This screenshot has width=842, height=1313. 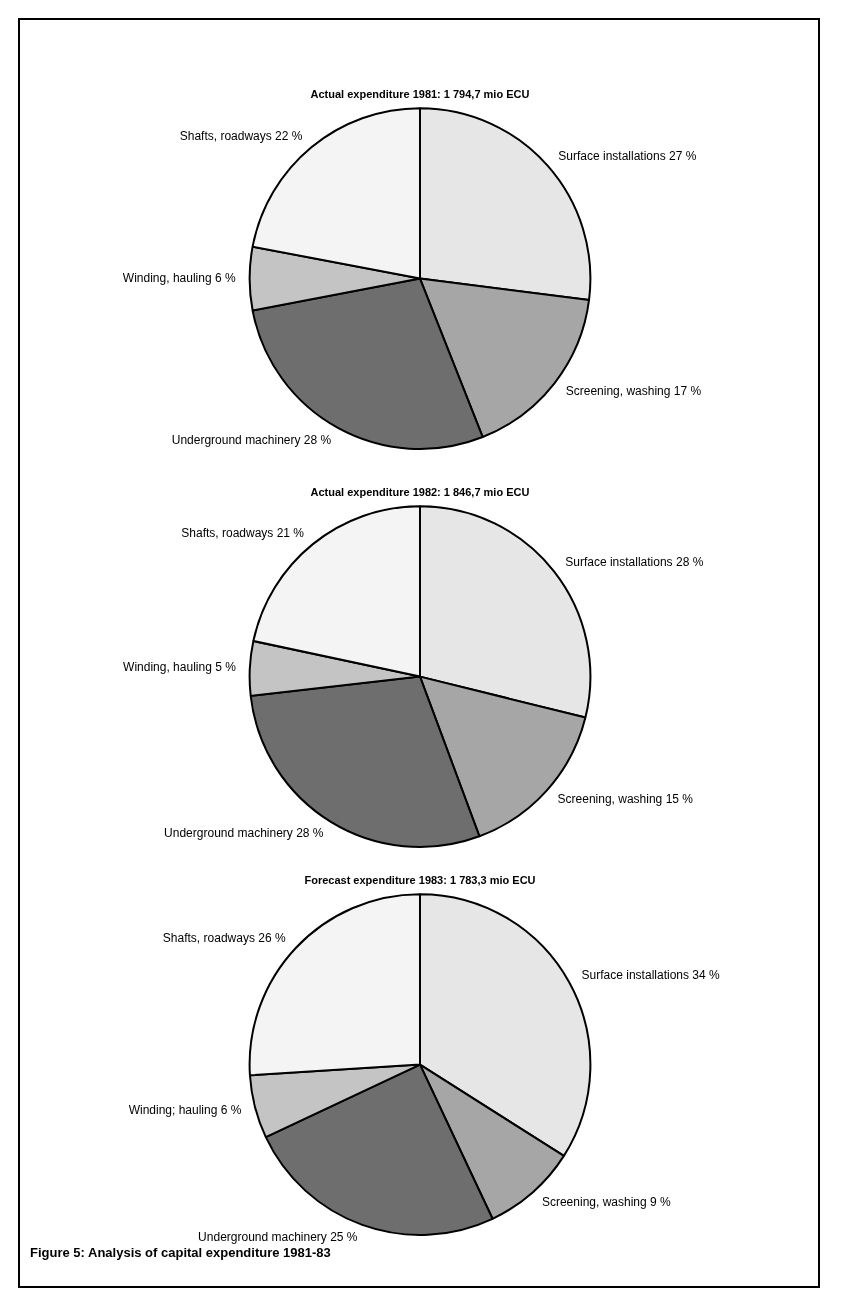 I want to click on chart-title: Actual expenditure 1982: 1 846,7 mio ECU, so click(x=420, y=491).